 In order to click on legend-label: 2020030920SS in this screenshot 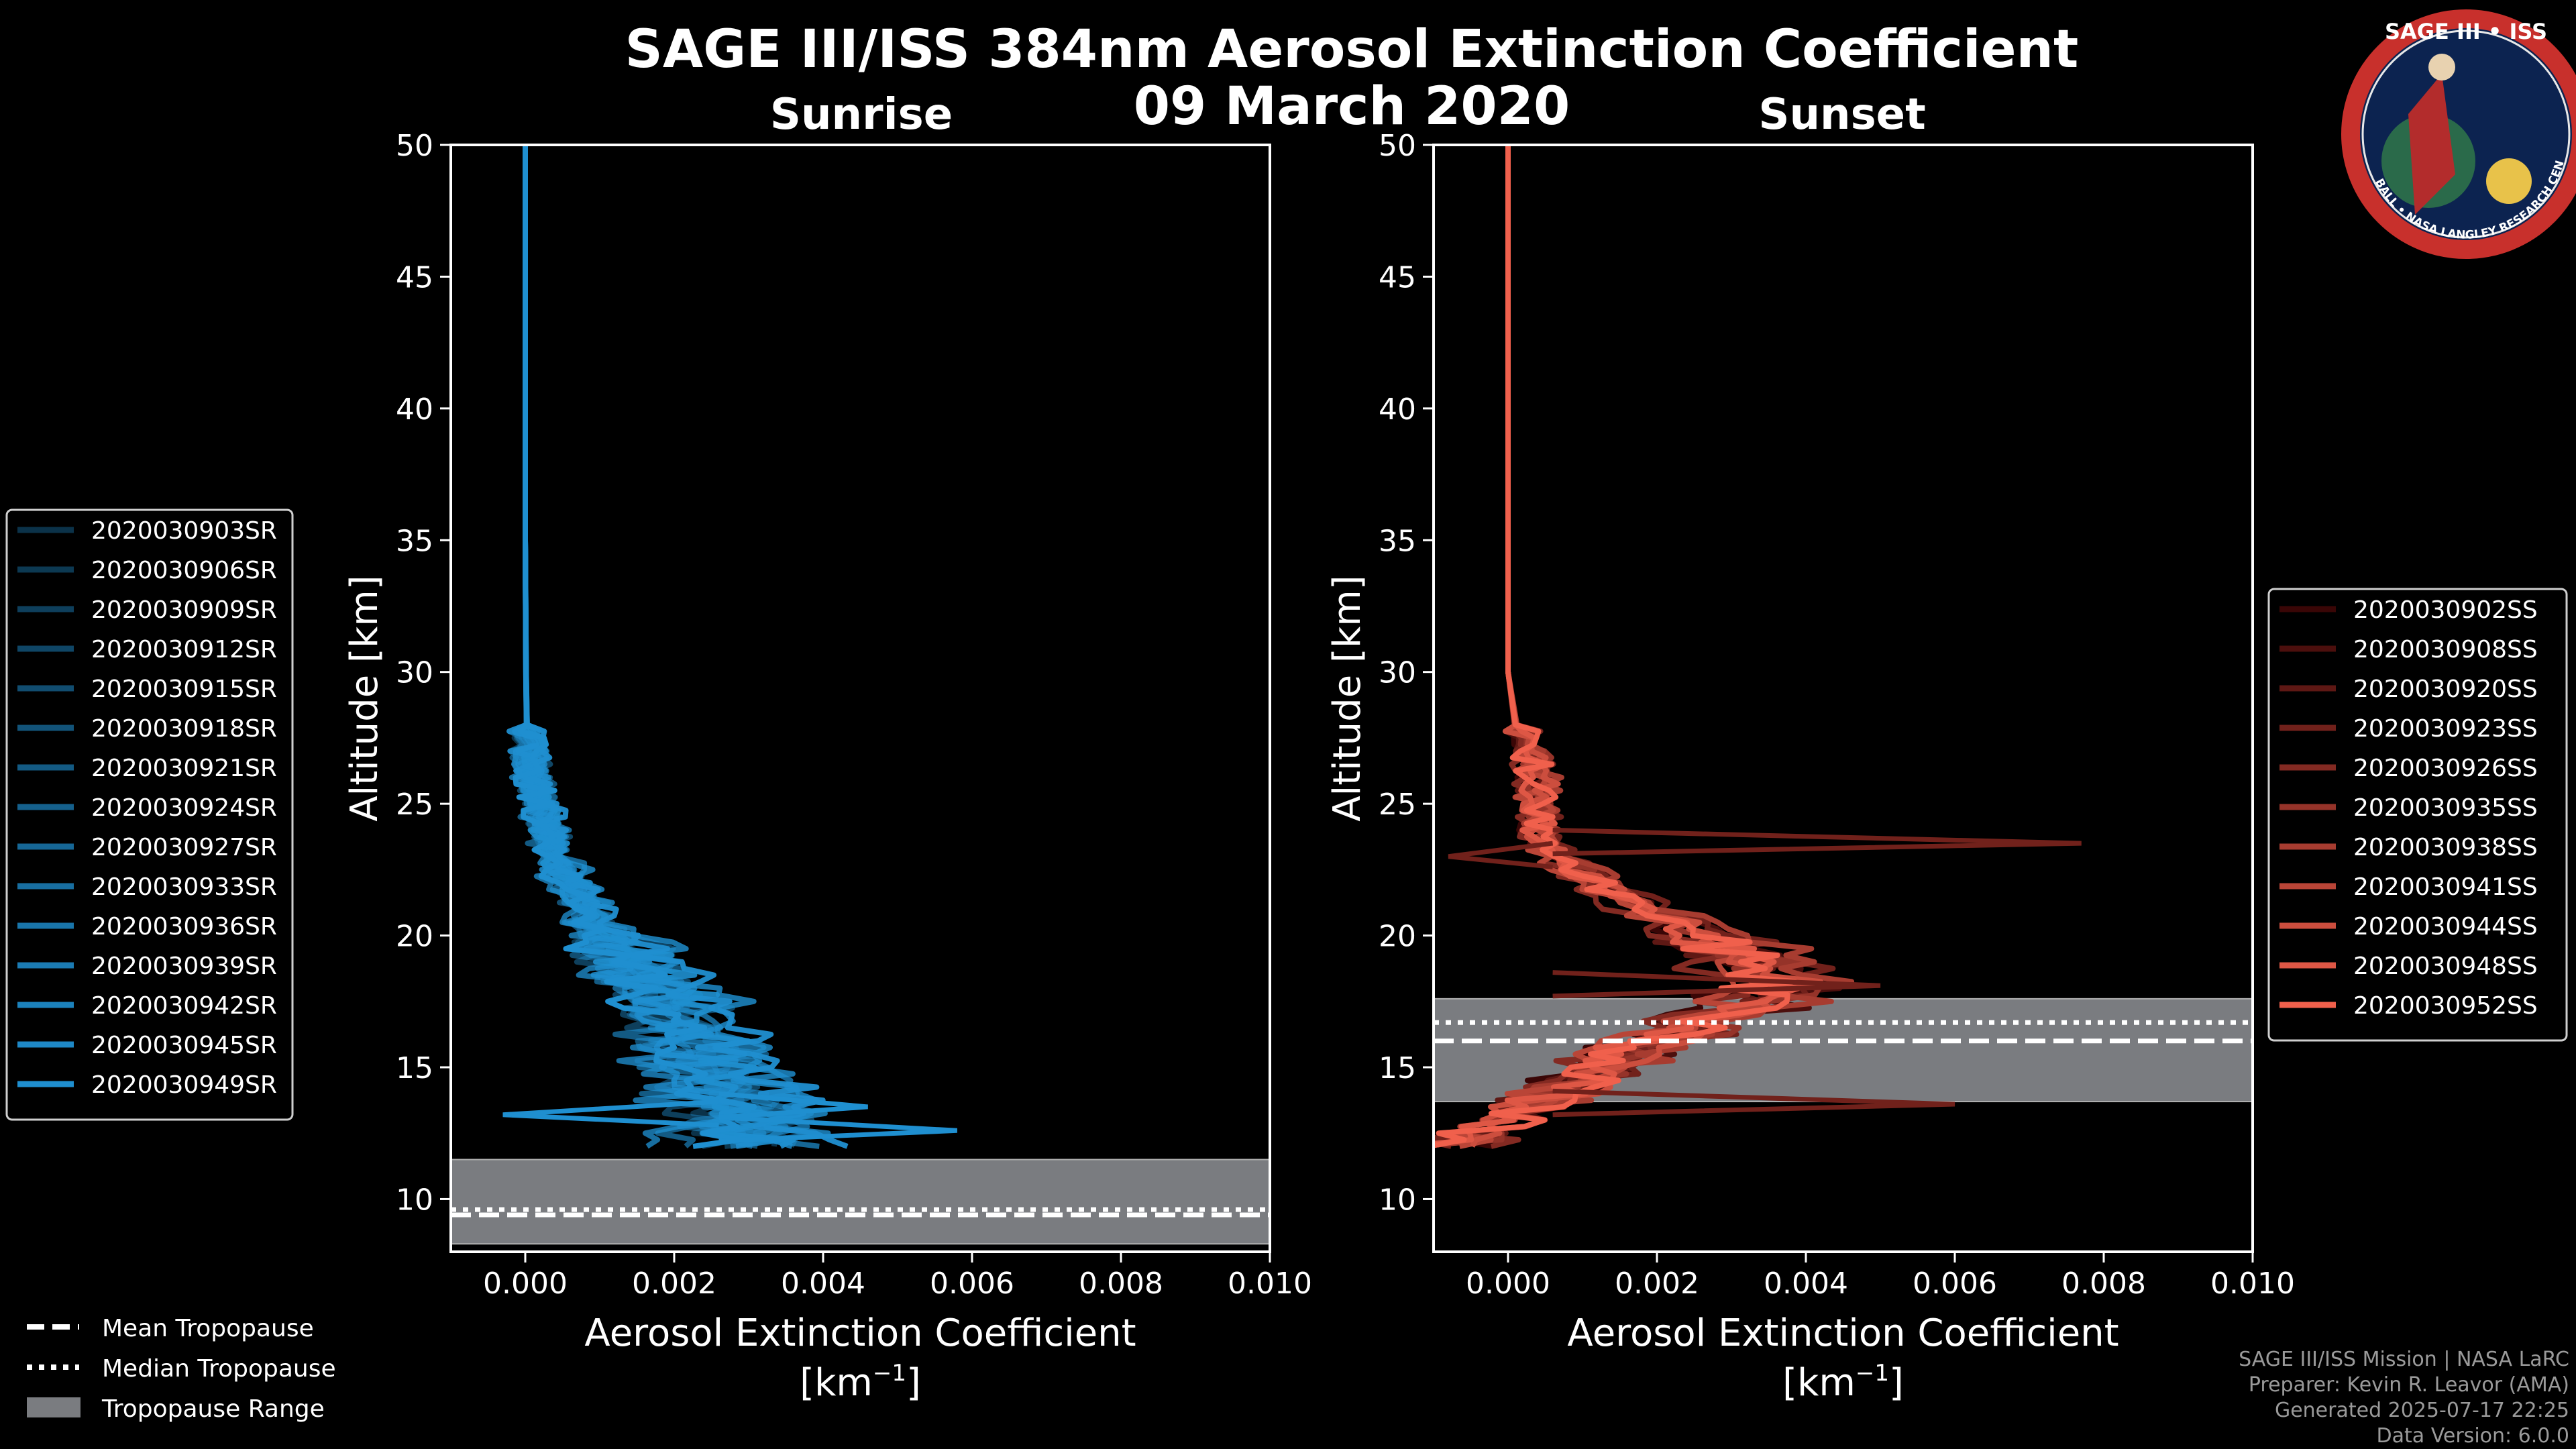, I will do `click(2445, 689)`.